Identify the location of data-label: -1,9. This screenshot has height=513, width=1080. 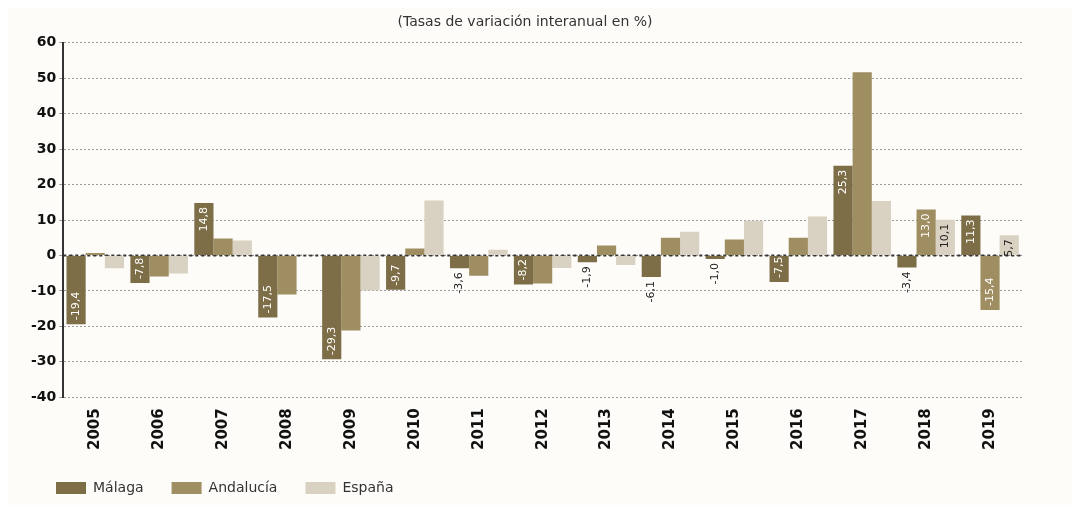
(587, 277).